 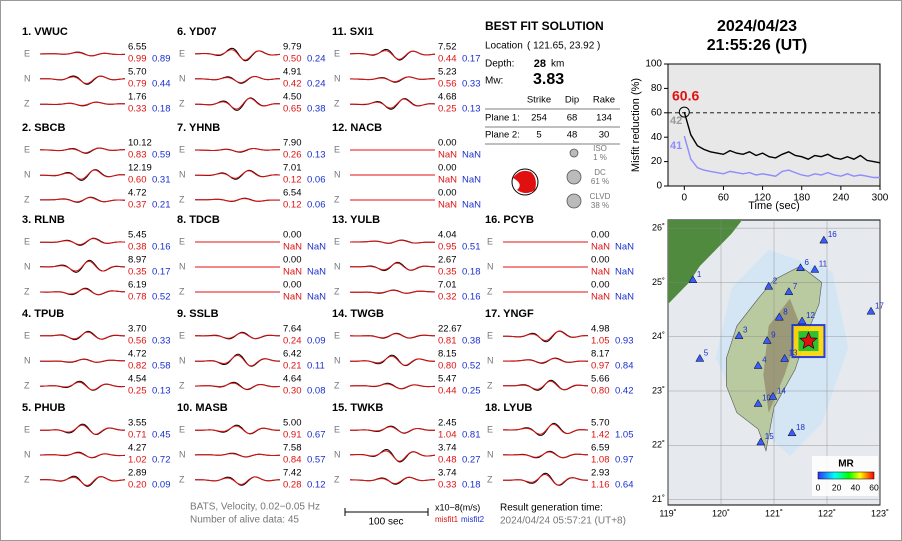 I want to click on x-tick-label: 60, so click(x=724, y=198).